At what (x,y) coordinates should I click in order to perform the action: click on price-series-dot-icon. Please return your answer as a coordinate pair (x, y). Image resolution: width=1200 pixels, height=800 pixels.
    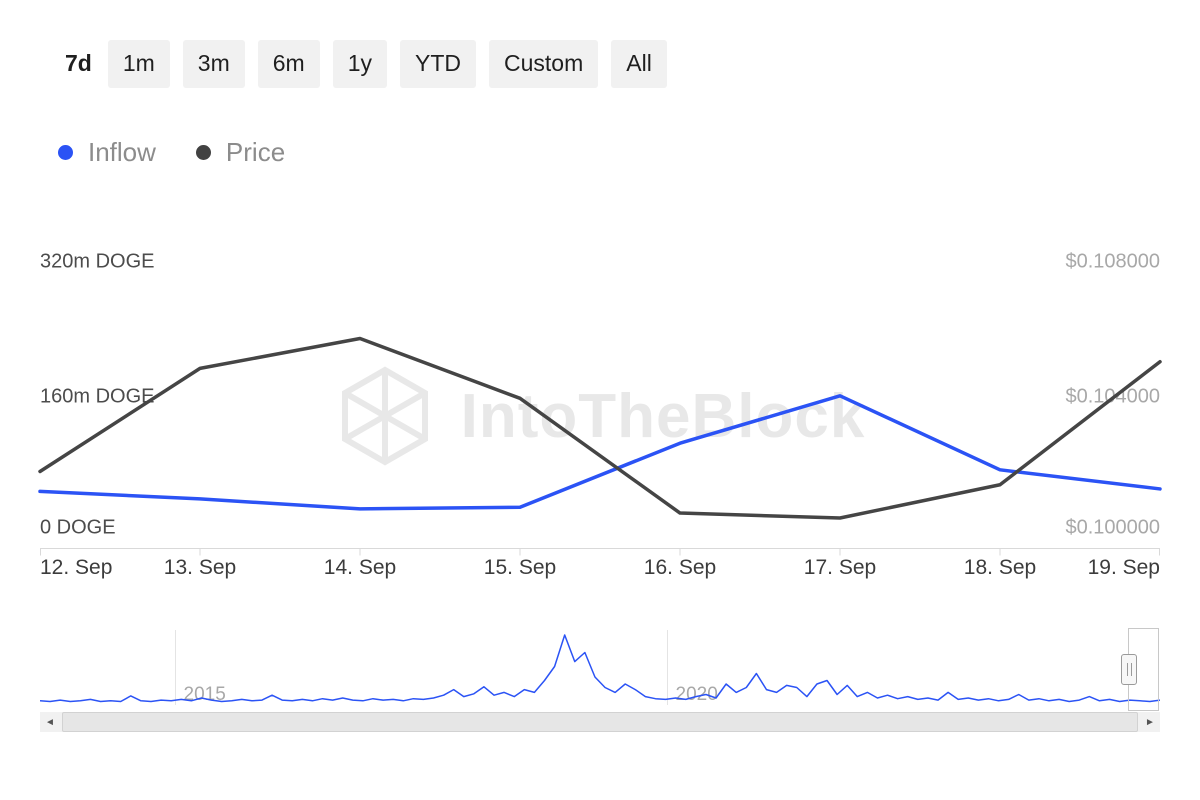
    Looking at the image, I should click on (203, 152).